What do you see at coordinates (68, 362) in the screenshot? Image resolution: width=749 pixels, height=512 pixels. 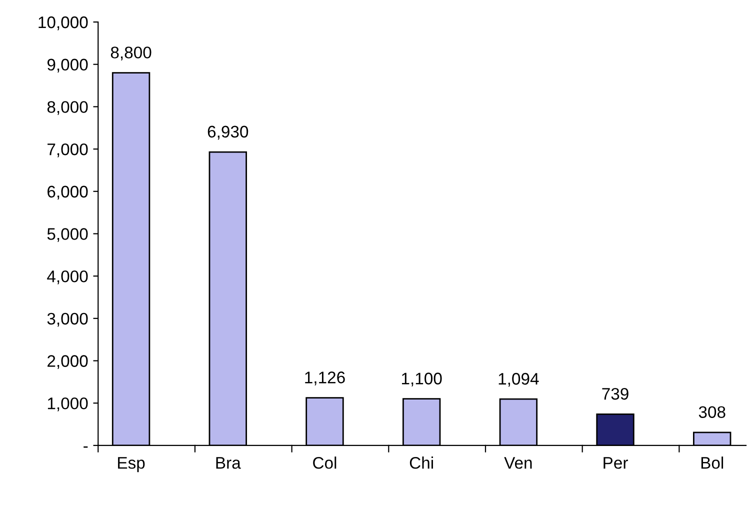 I see `y-tick-label: 2,000` at bounding box center [68, 362].